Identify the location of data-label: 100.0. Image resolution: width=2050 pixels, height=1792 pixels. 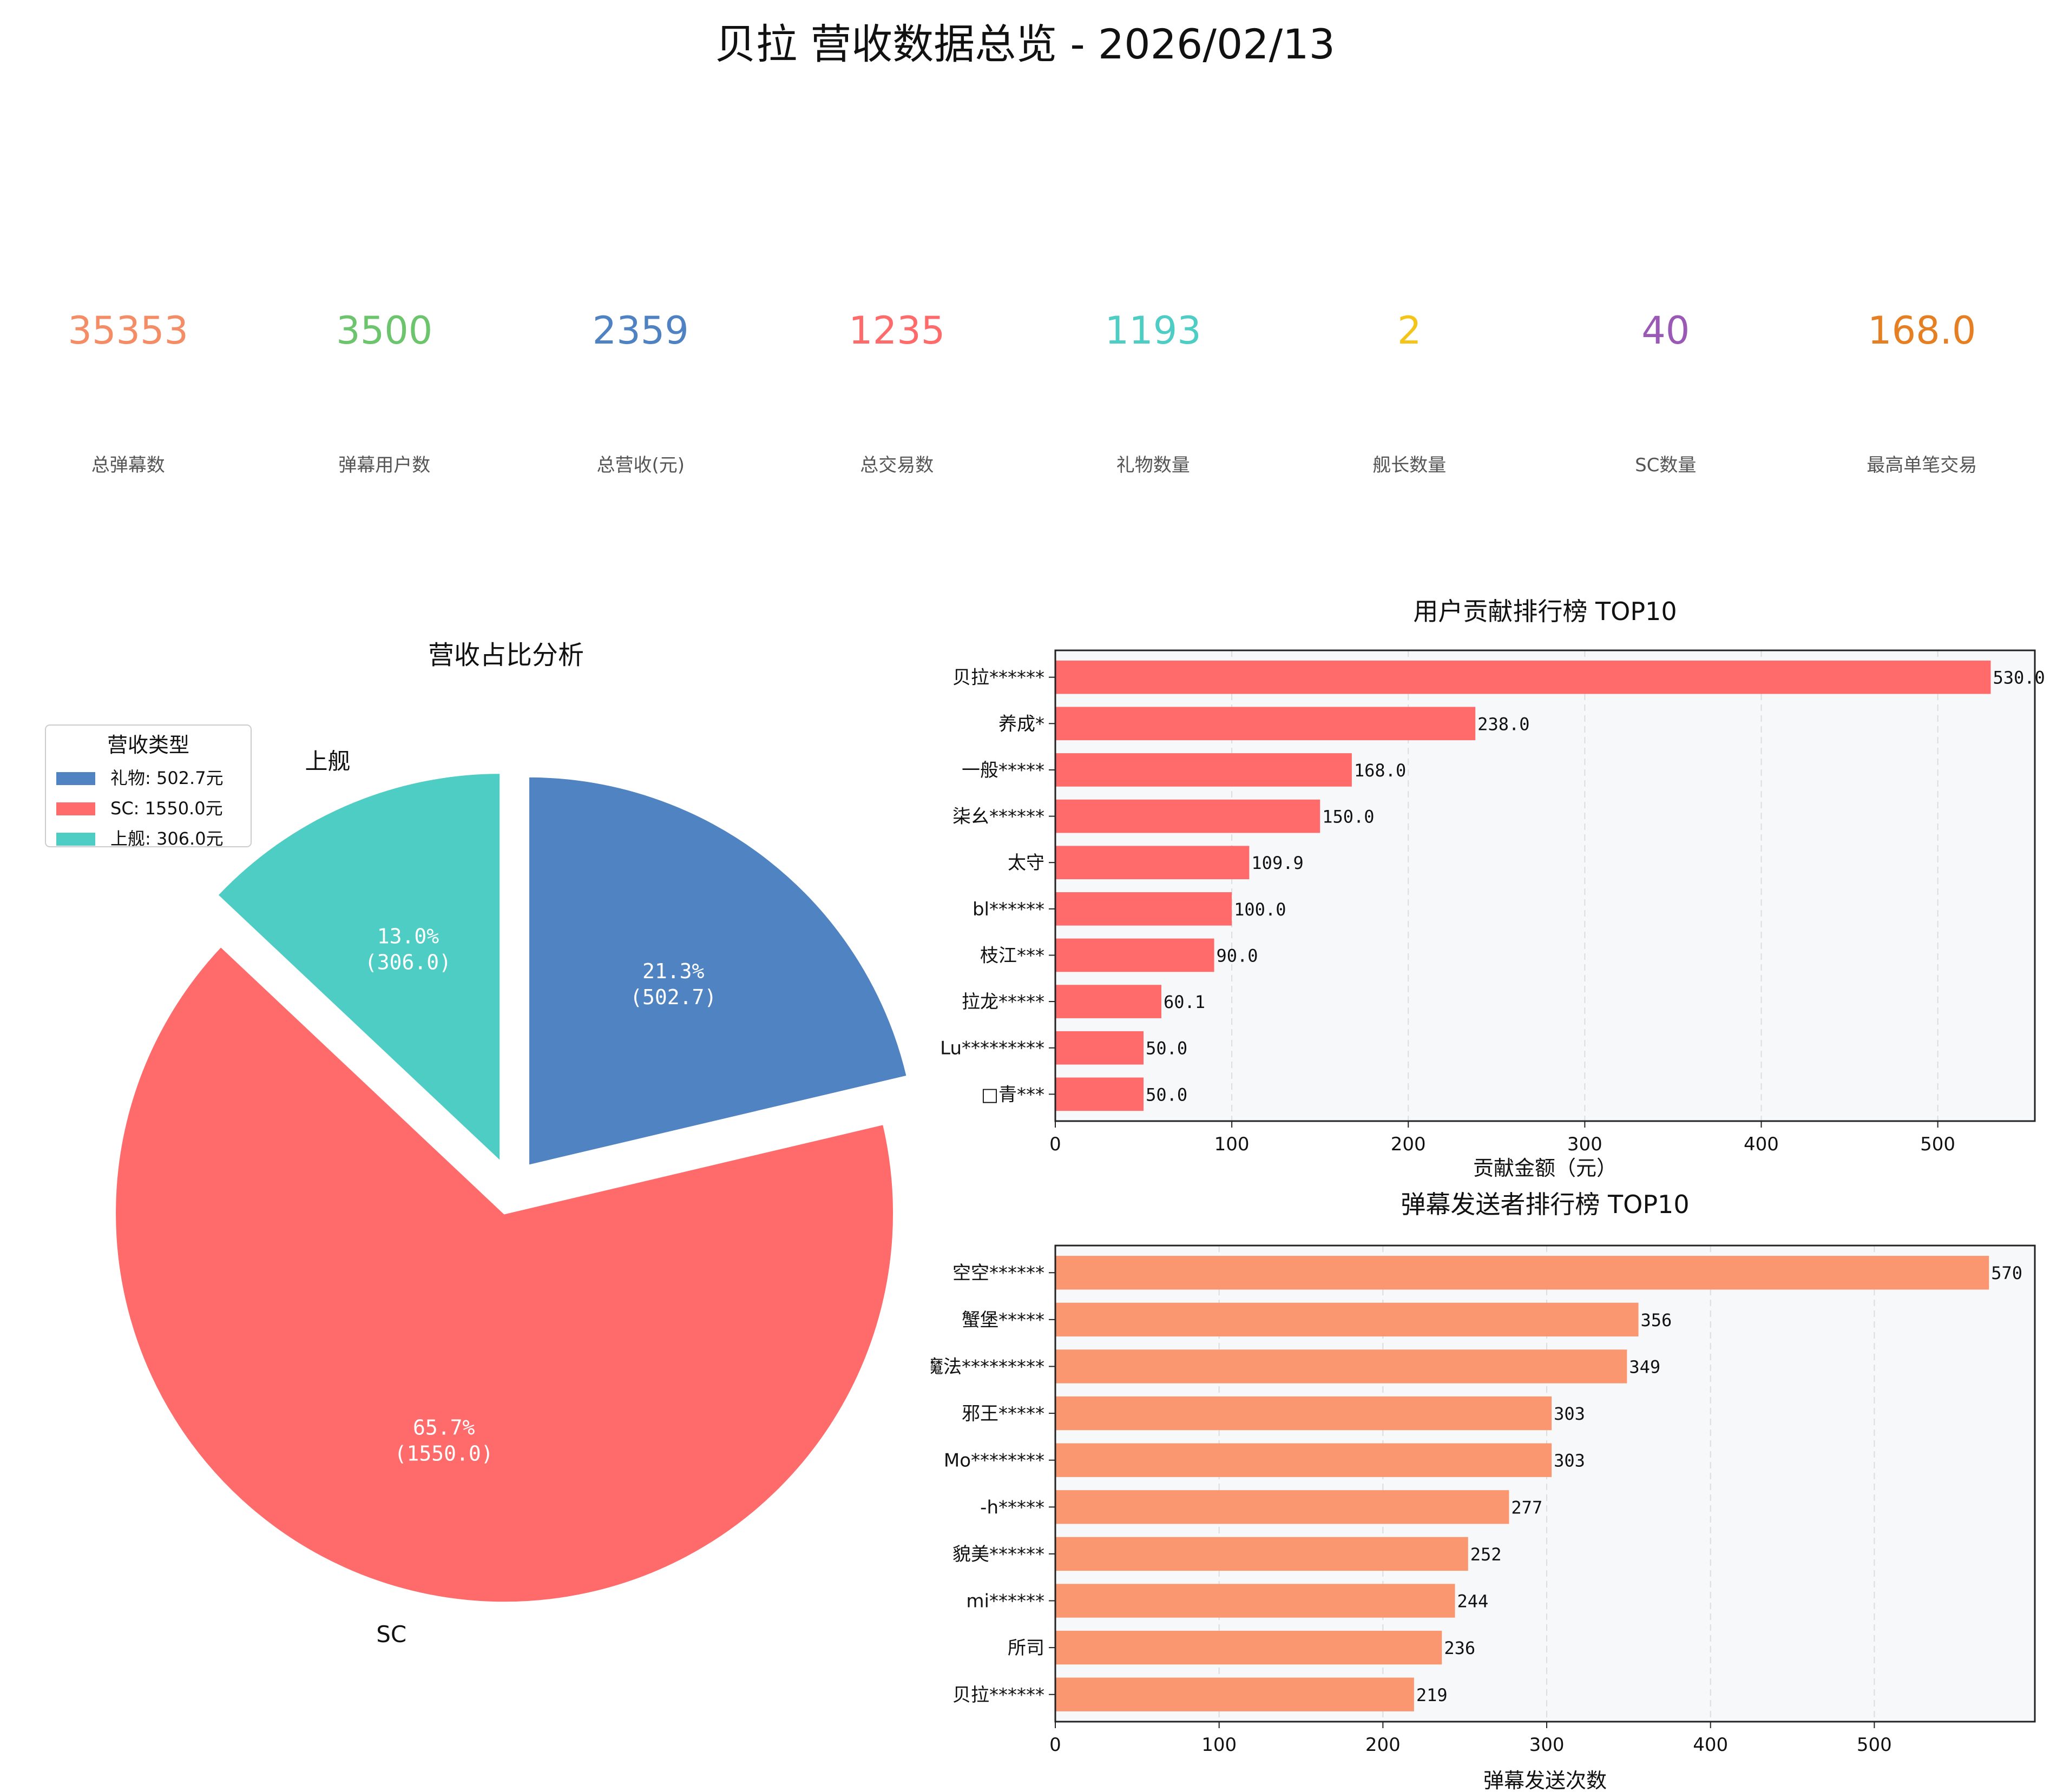
(1260, 909).